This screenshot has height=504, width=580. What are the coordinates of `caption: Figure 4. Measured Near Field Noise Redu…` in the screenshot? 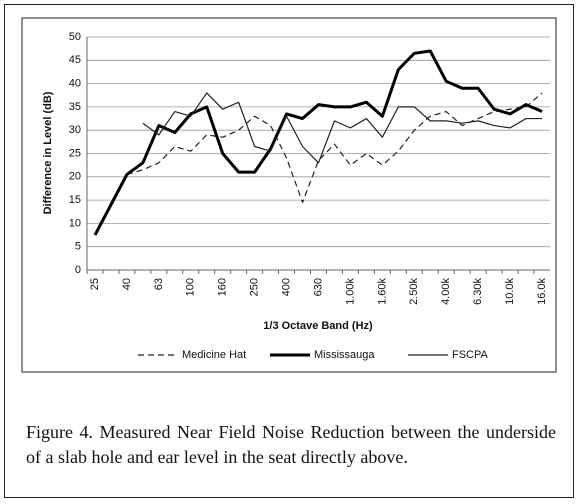 It's located at (291, 444).